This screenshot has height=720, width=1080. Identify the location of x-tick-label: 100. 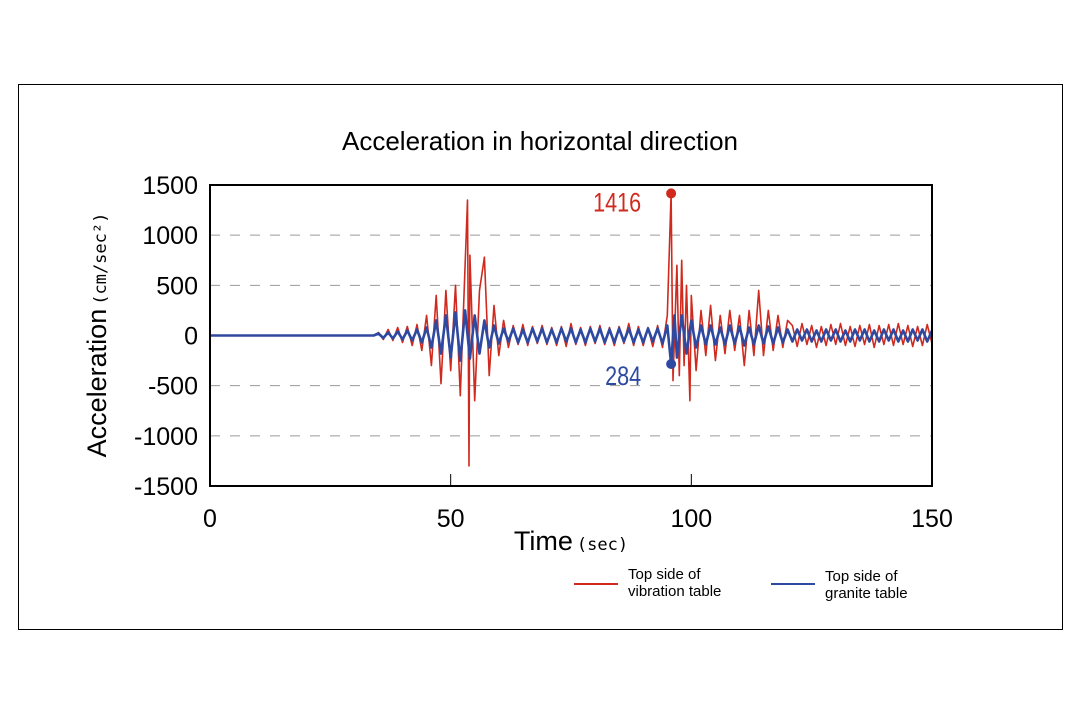
(691, 519).